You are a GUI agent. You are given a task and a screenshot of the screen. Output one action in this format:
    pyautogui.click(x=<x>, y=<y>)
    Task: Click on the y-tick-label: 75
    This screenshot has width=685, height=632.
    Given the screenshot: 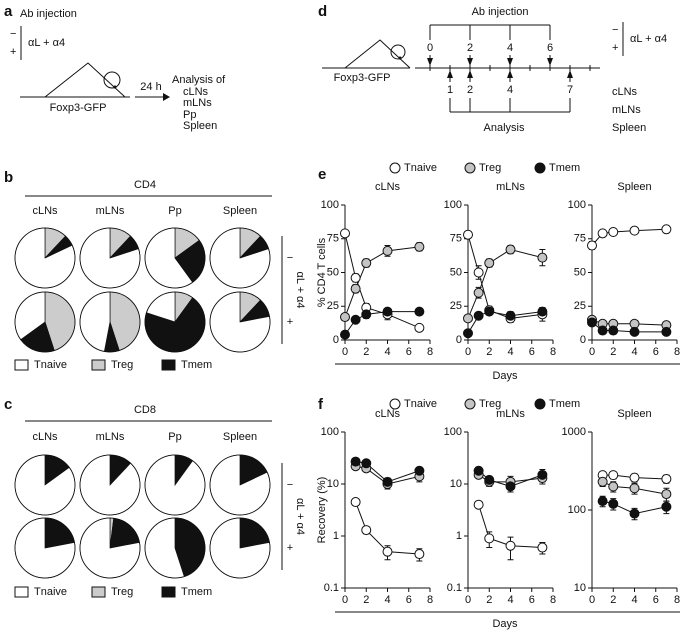 What is the action you would take?
    pyautogui.click(x=580, y=239)
    